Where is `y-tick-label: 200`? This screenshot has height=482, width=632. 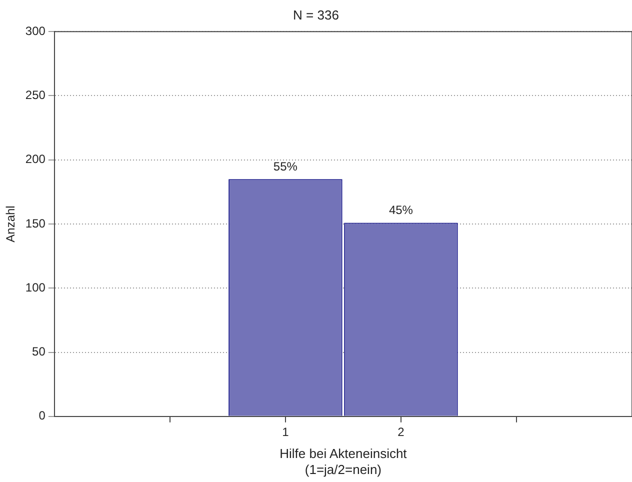
y-tick-label: 200 is located at coordinates (35, 159).